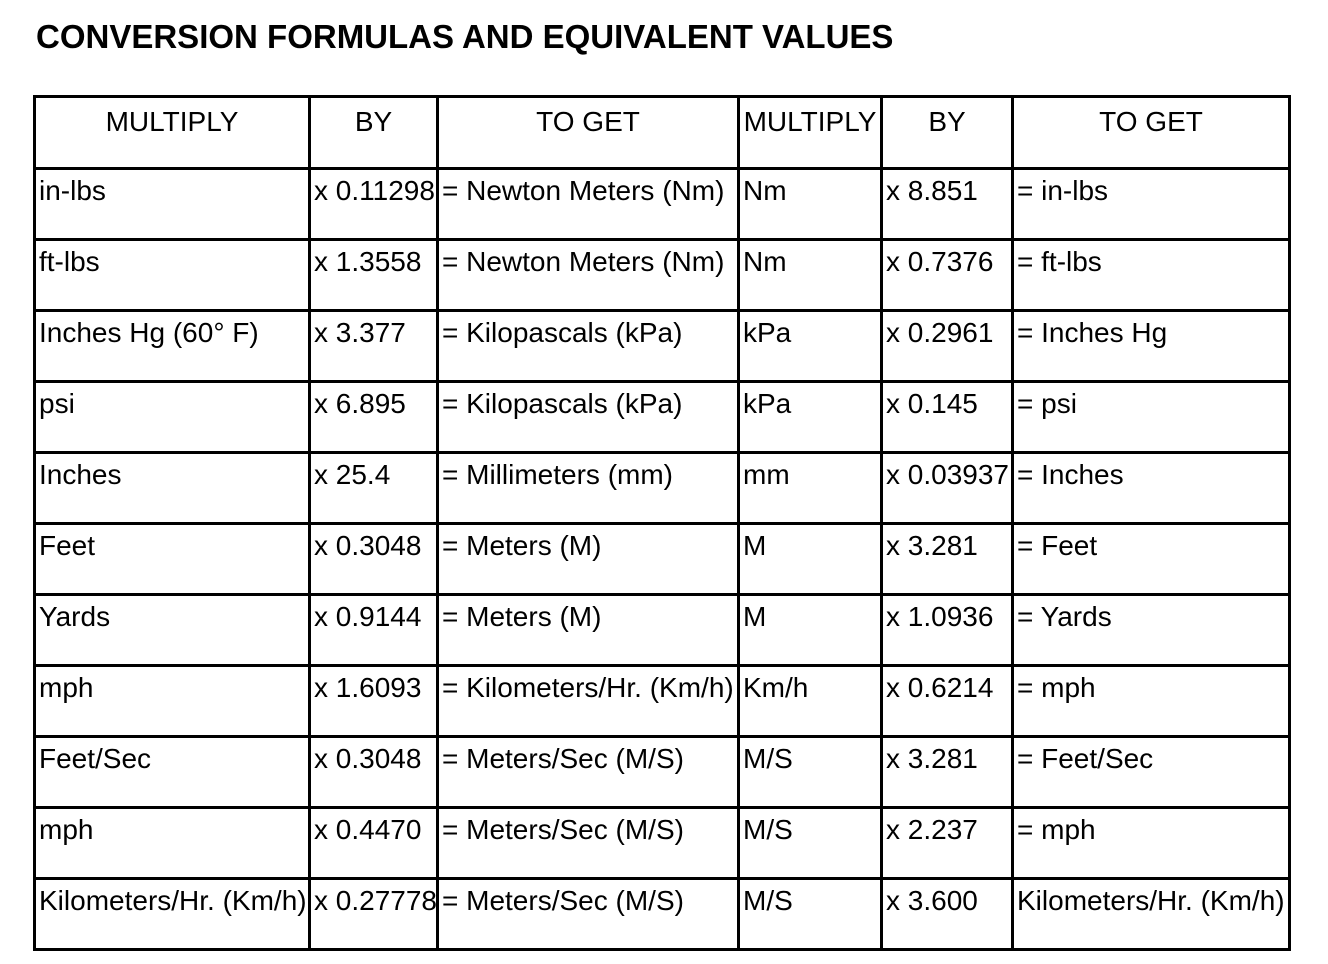 Image resolution: width=1328 pixels, height=964 pixels. Describe the element at coordinates (588, 488) in the screenshot. I see `toget-left-cell: = Millimeters (mm)` at that location.